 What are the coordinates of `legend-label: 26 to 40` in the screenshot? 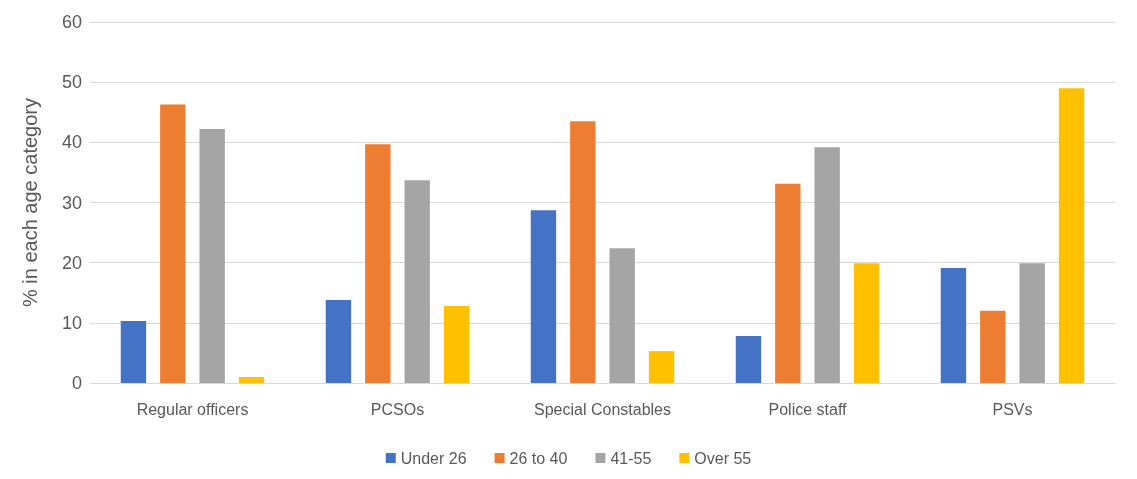 It's located at (538, 458).